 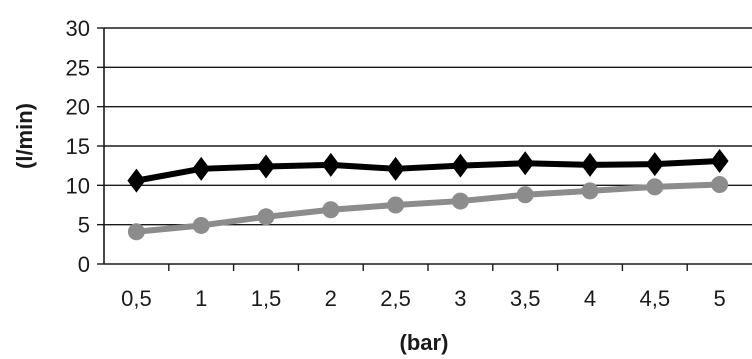 I want to click on y-tick-label: 25, so click(x=78, y=67).